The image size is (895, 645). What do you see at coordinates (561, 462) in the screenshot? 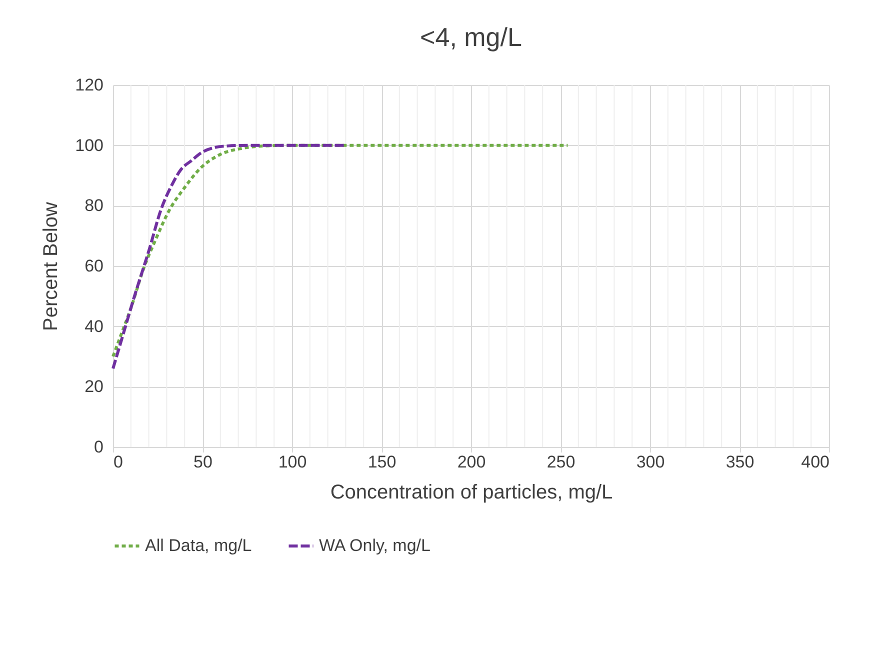
I see `x-tick-label: 250` at bounding box center [561, 462].